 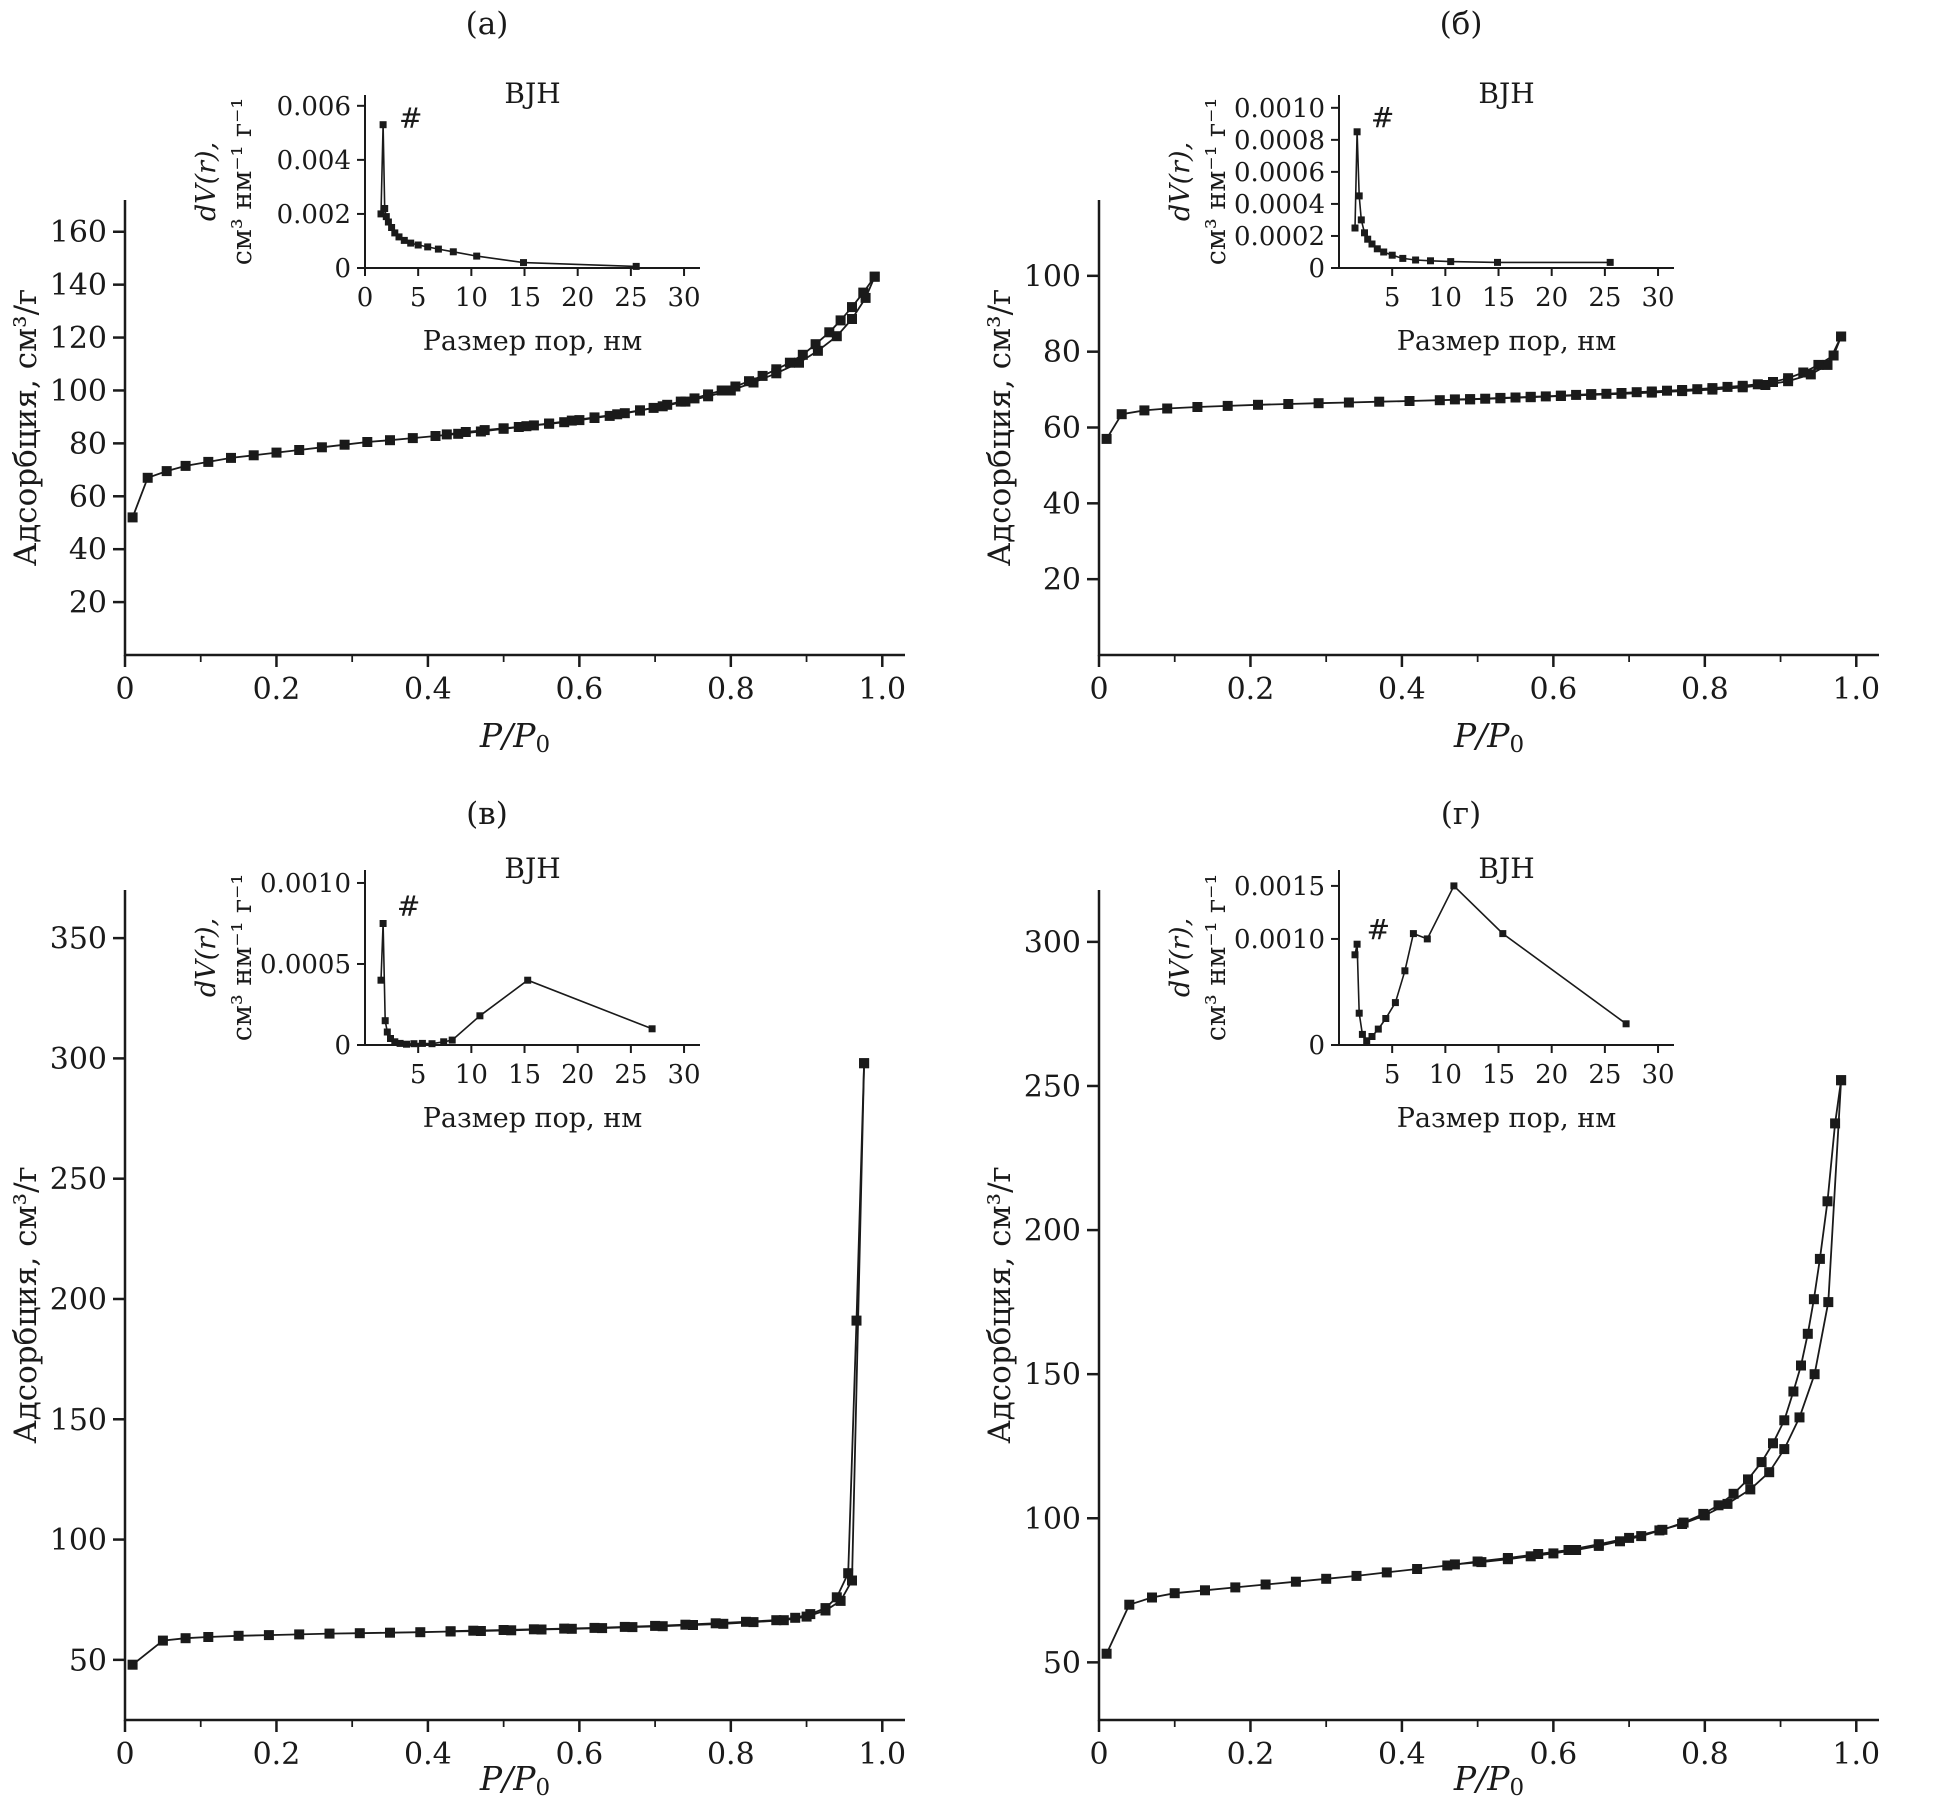 I want to click on svg-text: 160, so click(x=78, y=232).